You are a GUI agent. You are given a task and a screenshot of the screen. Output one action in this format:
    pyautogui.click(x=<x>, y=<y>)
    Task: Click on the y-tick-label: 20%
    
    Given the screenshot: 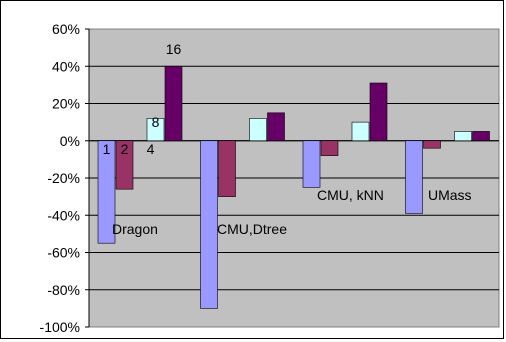 What is the action you would take?
    pyautogui.click(x=66, y=104)
    